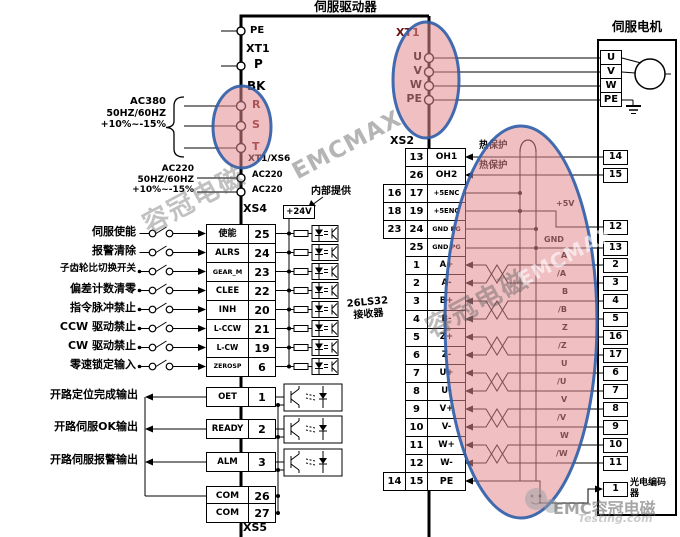 The image size is (680, 537). I want to click on cable-signal-label: /B, so click(563, 309).